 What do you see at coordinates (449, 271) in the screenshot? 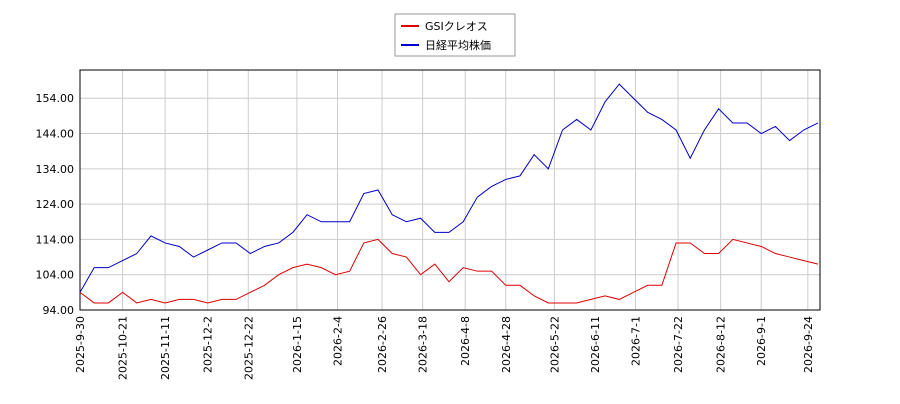
I see `line-series` at bounding box center [449, 271].